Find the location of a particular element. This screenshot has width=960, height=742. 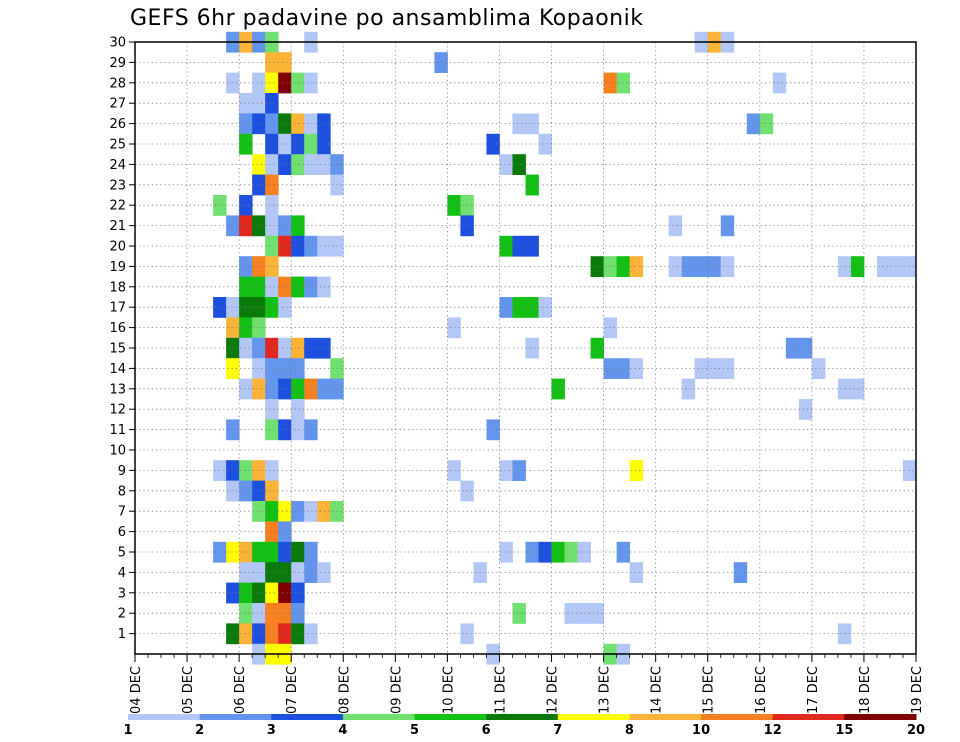

y-tick-label: 25 is located at coordinates (117, 145).